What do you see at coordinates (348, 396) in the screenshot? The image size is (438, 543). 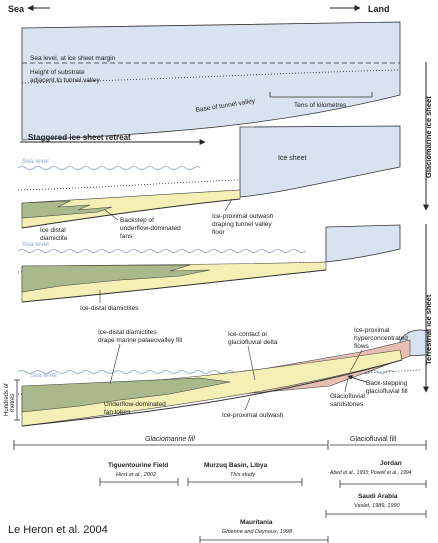 I see `p4-gsand-text-1: Glaciofluvial` at bounding box center [348, 396].